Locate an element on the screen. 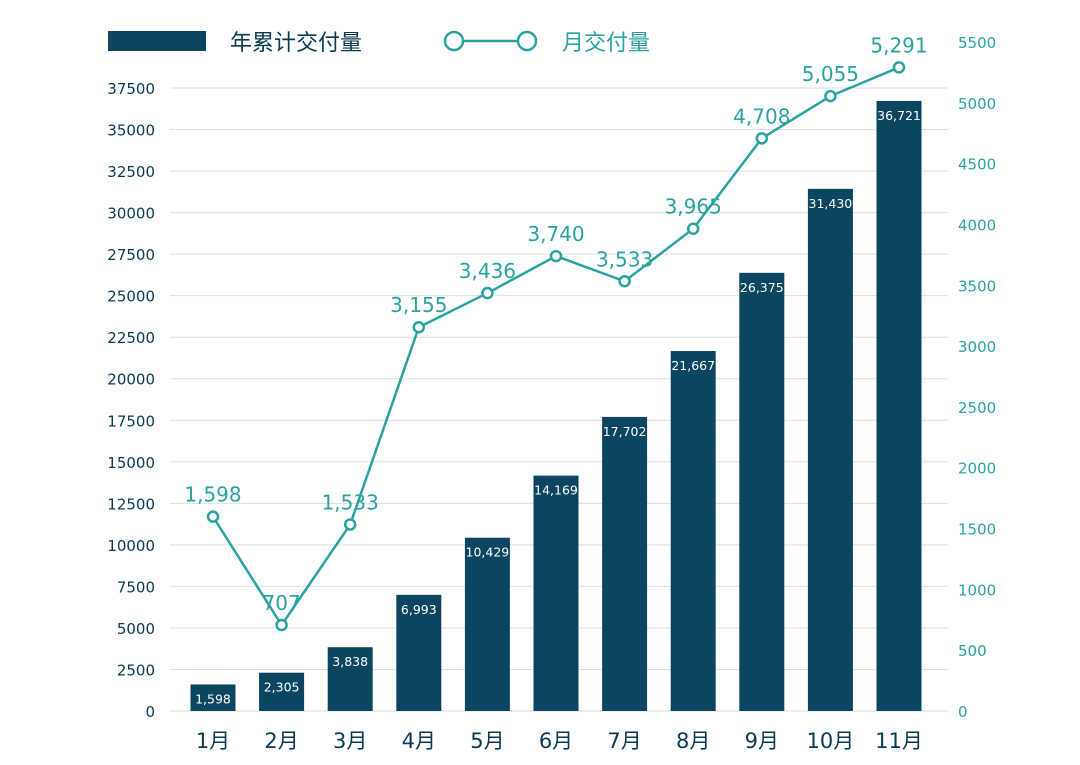  legend-line-label: 月交付量 is located at coordinates (606, 43).